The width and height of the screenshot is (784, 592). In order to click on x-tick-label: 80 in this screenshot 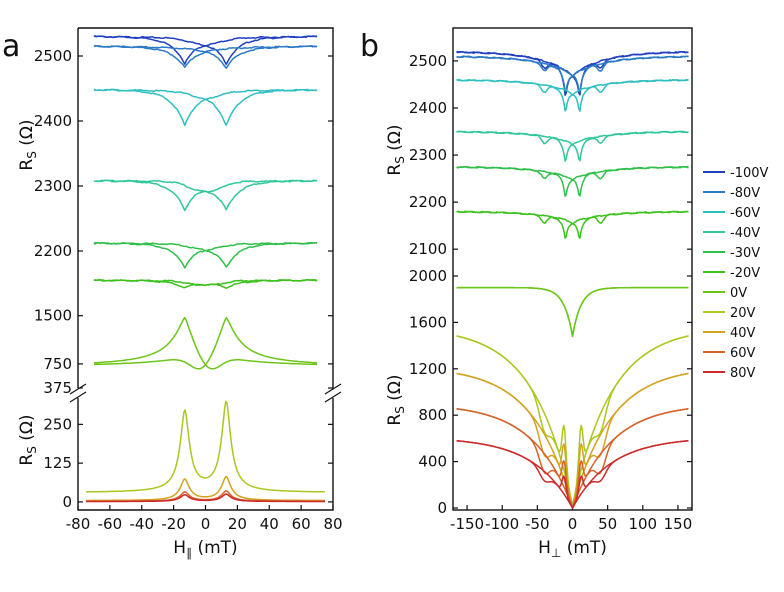, I will do `click(332, 524)`.